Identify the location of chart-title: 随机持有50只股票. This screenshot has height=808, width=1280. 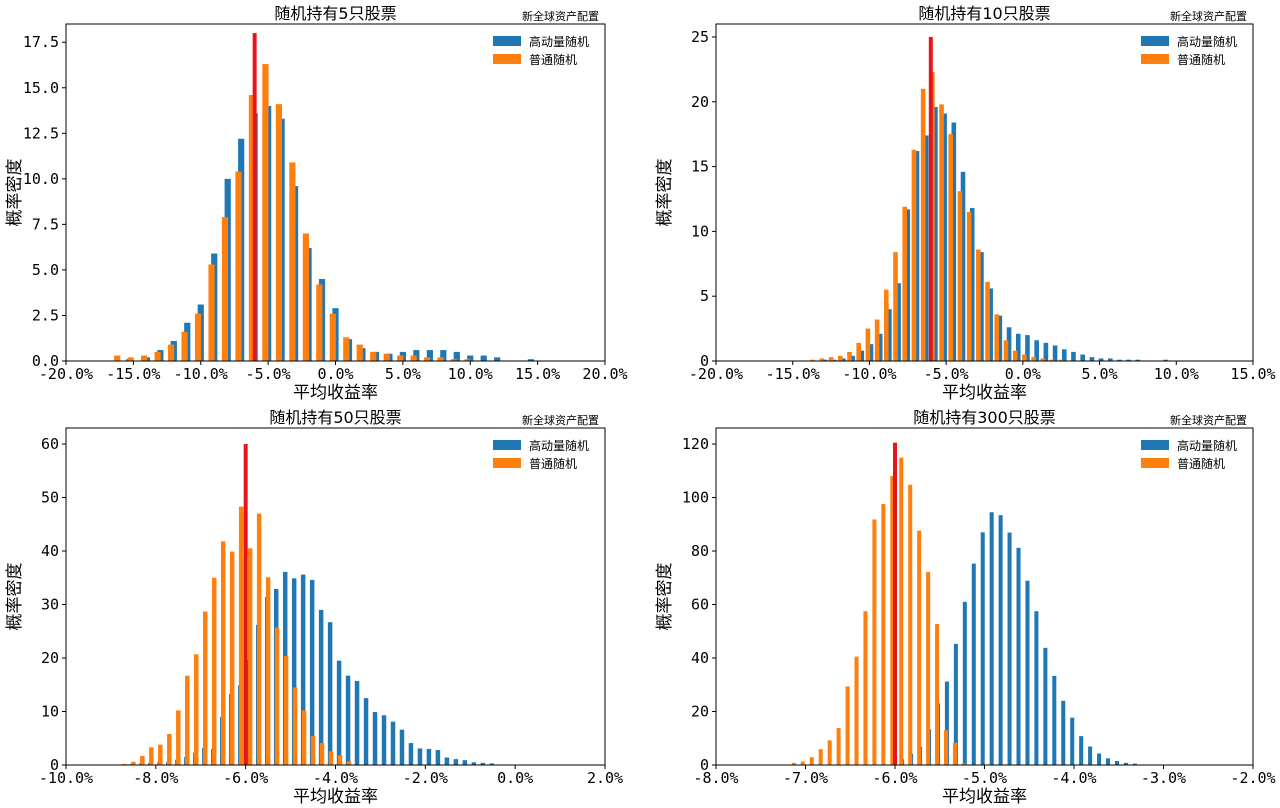
(335, 417).